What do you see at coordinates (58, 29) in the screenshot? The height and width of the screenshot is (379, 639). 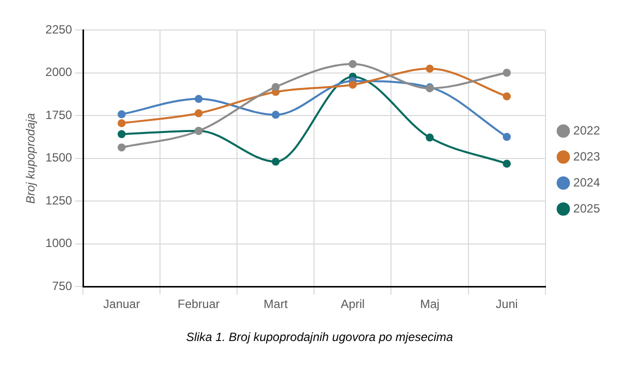 I see `y-tick-label: 2250` at bounding box center [58, 29].